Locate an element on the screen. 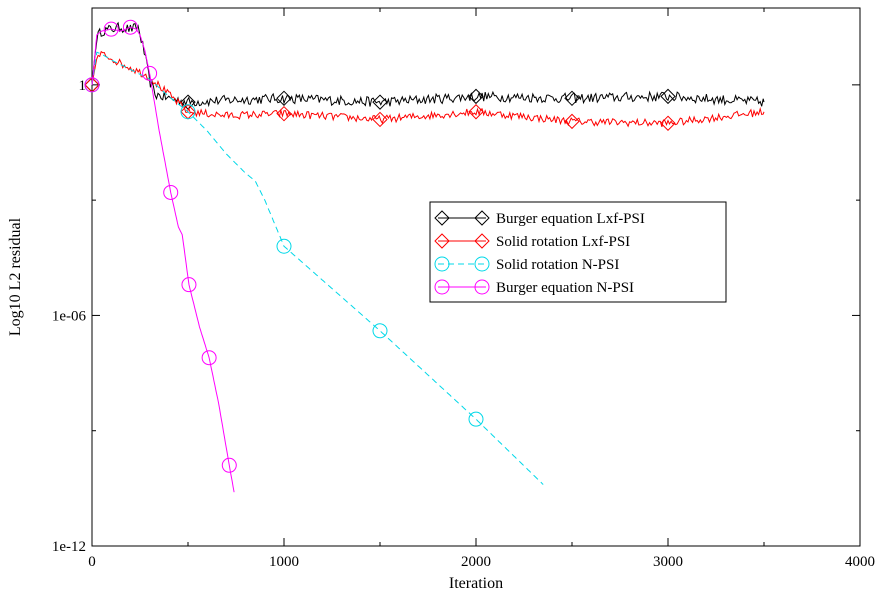 The width and height of the screenshot is (883, 594). x-axis-label: Iteration is located at coordinates (476, 583).